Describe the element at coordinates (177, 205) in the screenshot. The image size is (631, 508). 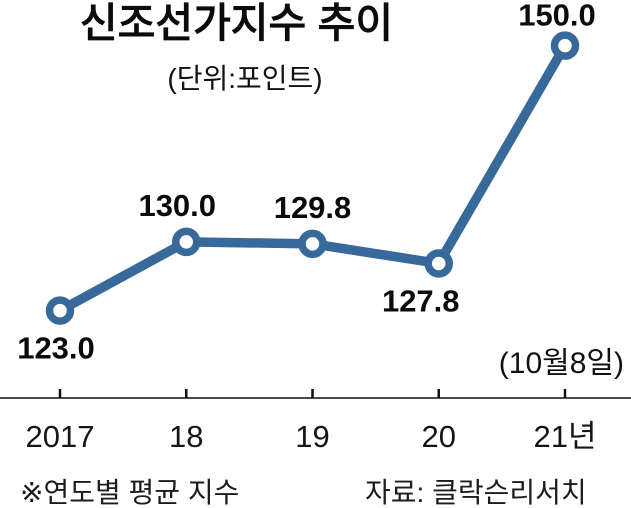
I see `data-point-label: 130.0` at that location.